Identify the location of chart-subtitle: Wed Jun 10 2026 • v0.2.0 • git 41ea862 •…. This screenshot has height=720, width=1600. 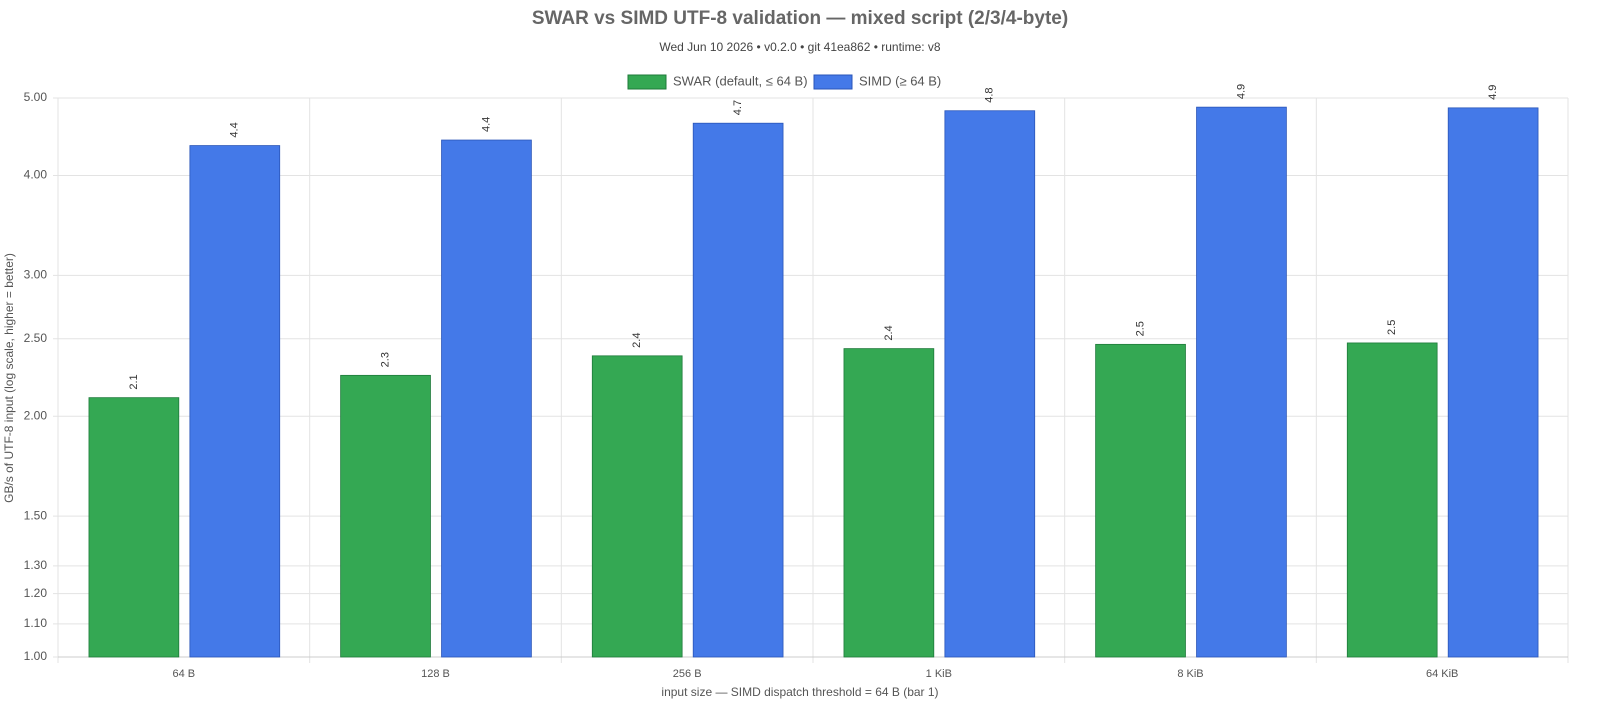
(800, 47).